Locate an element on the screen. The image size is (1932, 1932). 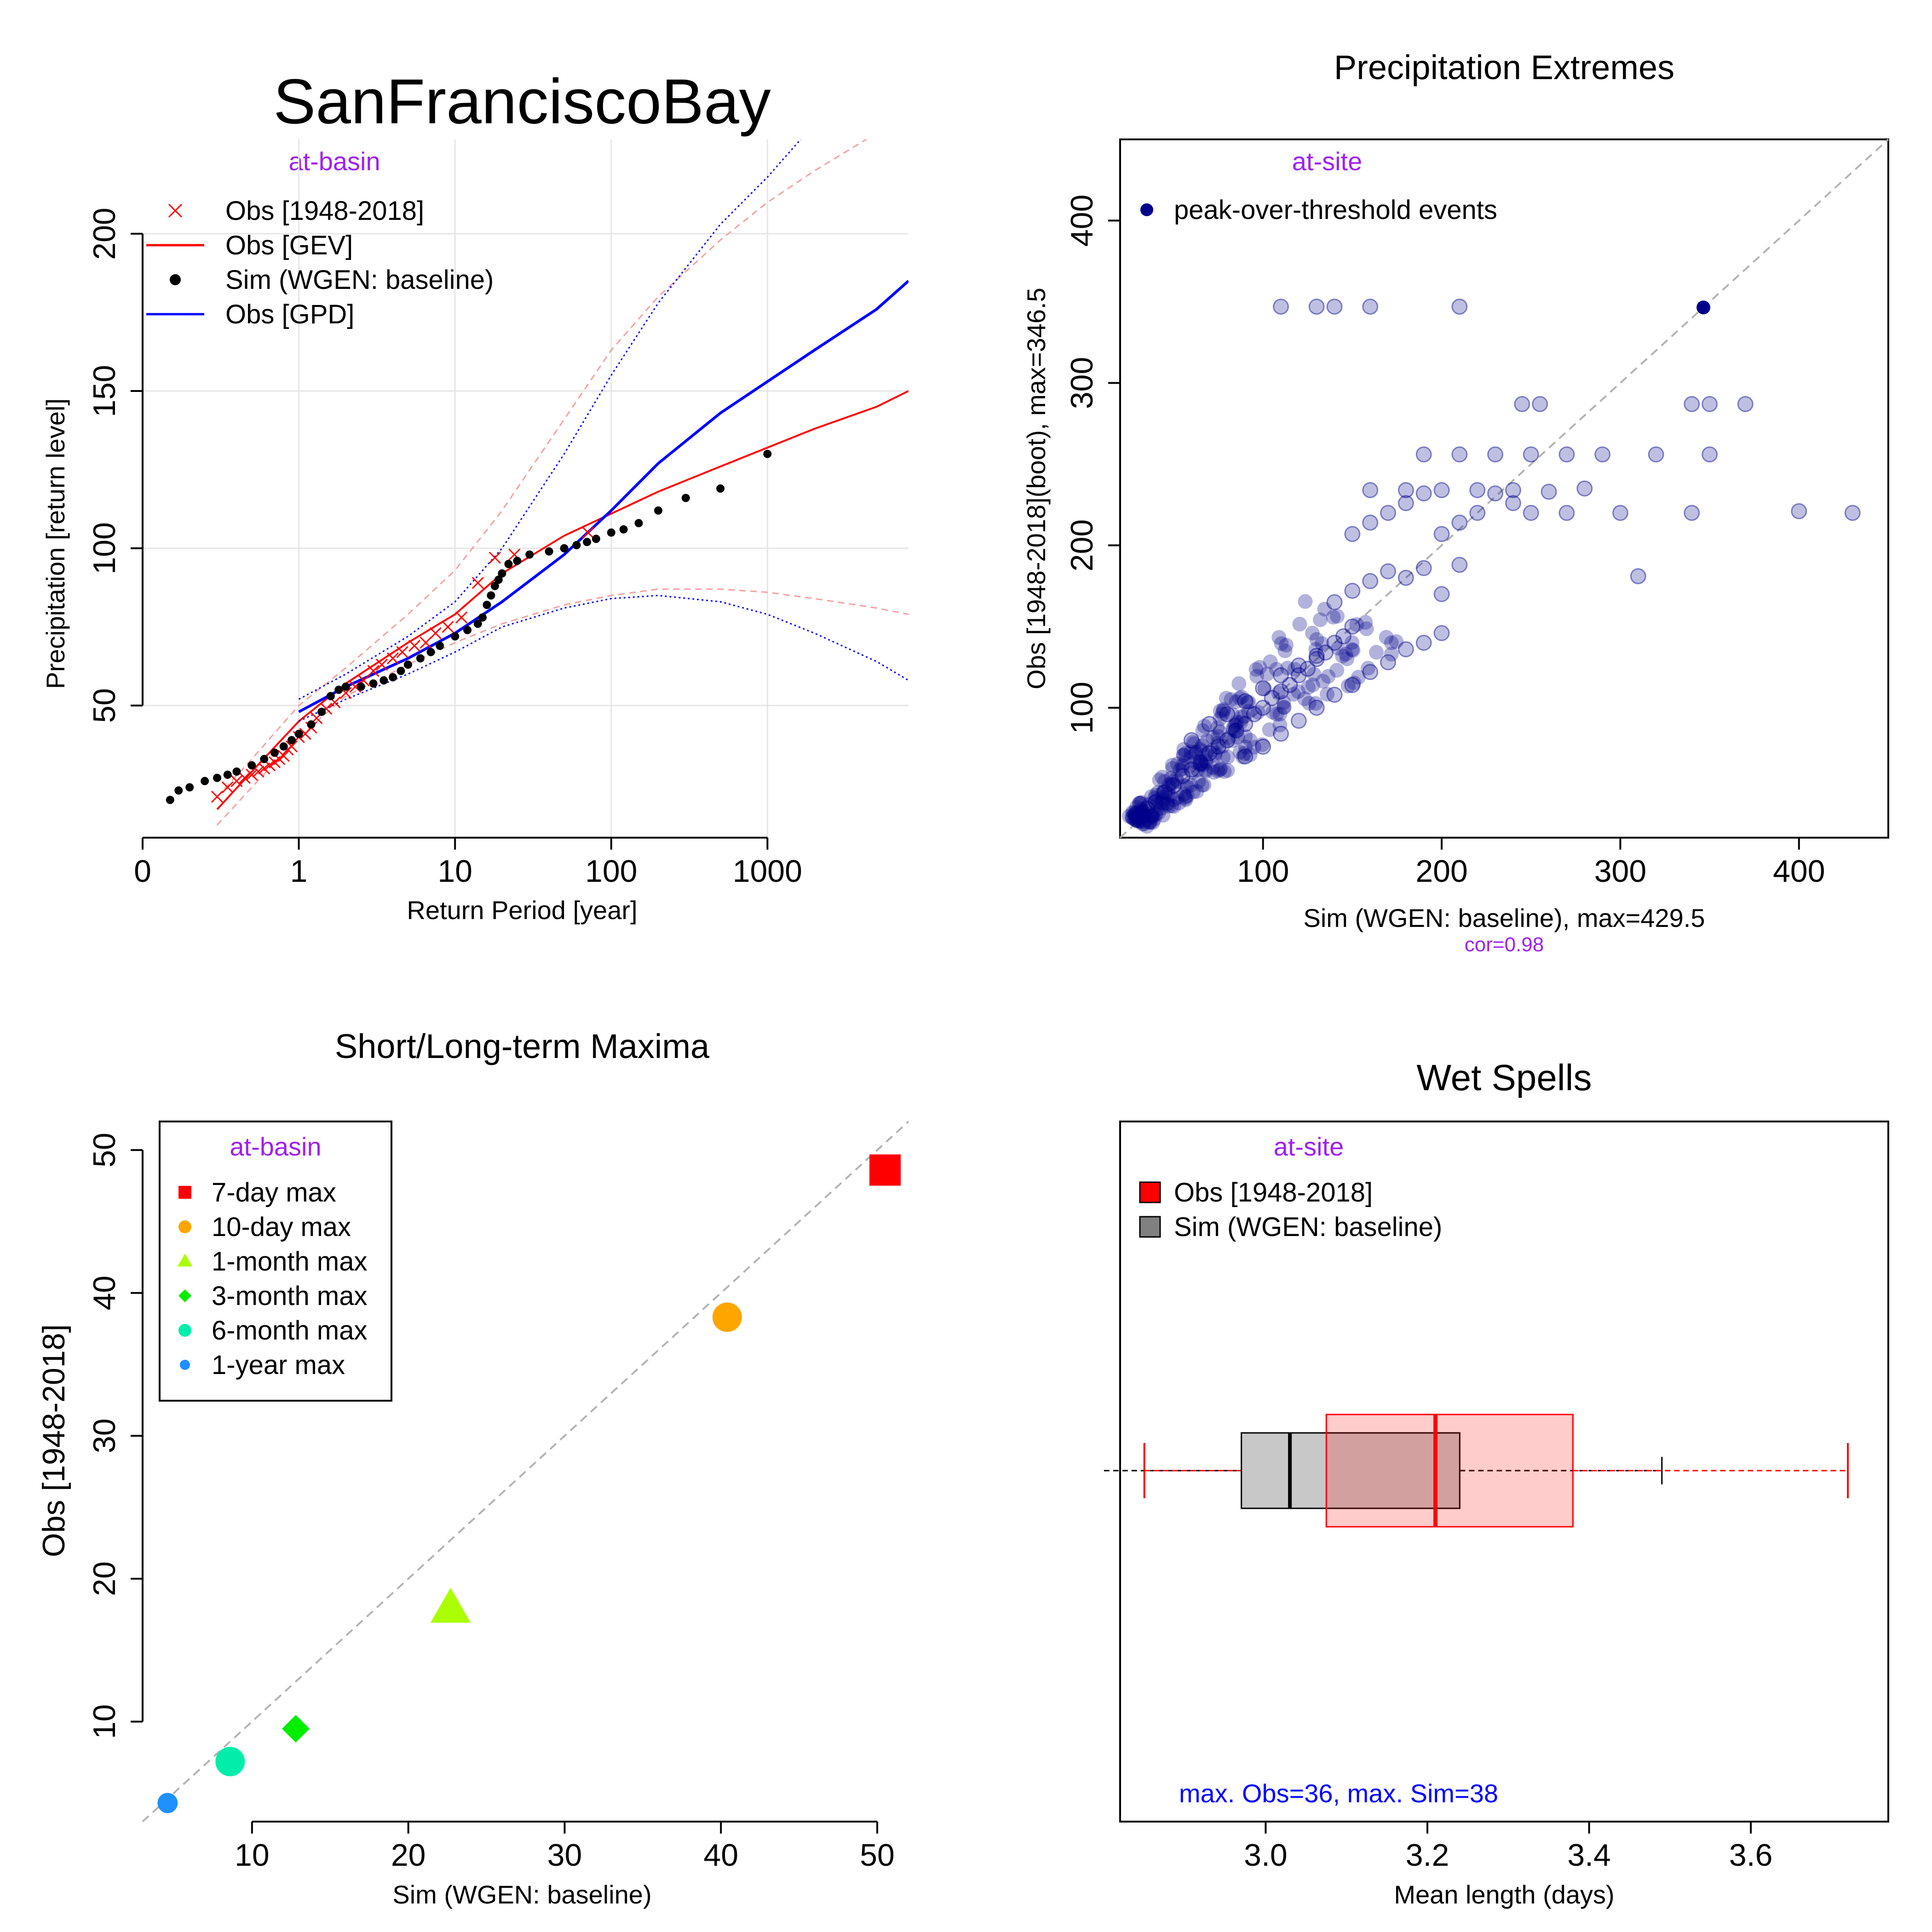
p3-x-tick-label: 10 is located at coordinates (252, 1855).